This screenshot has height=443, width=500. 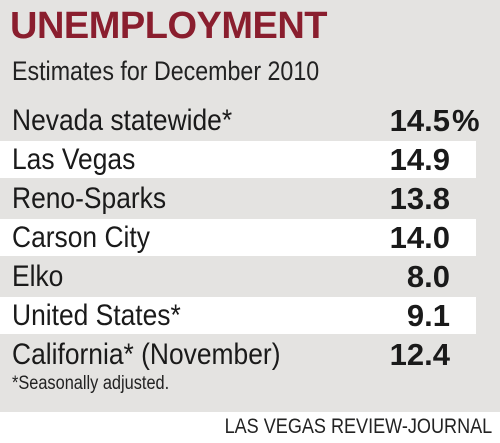 What do you see at coordinates (466, 120) in the screenshot?
I see `value-unit: %` at bounding box center [466, 120].